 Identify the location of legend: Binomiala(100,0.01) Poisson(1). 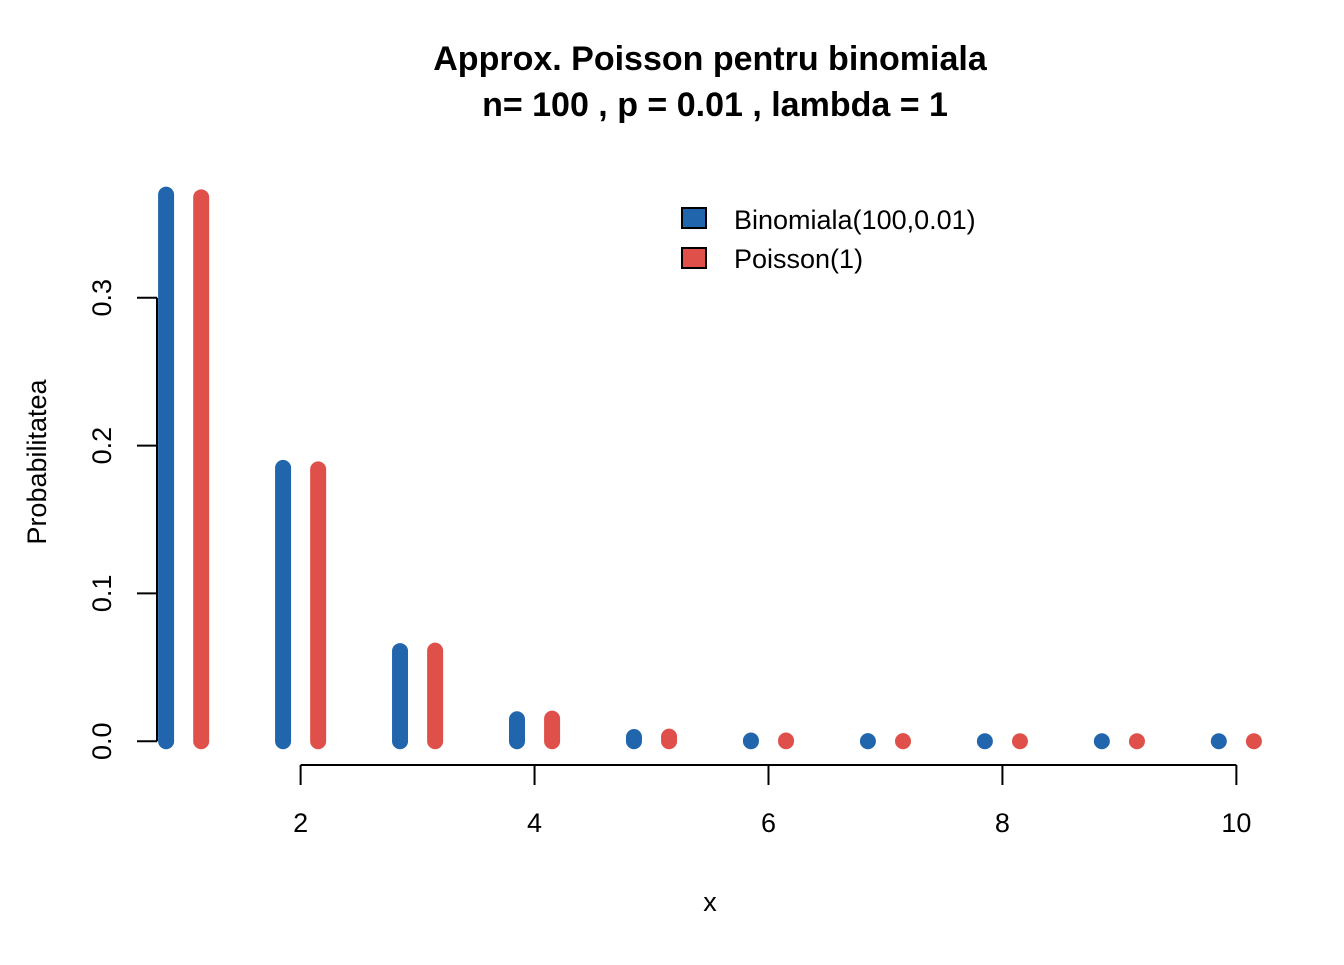
(828, 239).